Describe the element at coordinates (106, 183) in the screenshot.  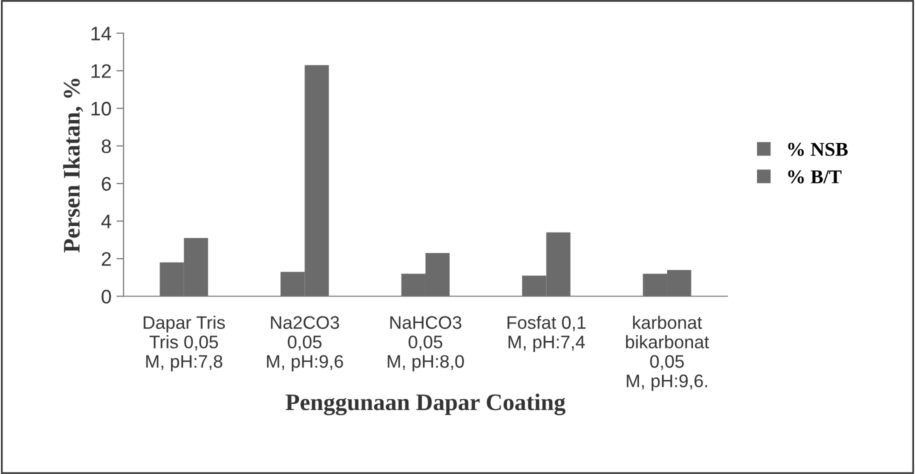
I see `y-tick-label: 6` at that location.